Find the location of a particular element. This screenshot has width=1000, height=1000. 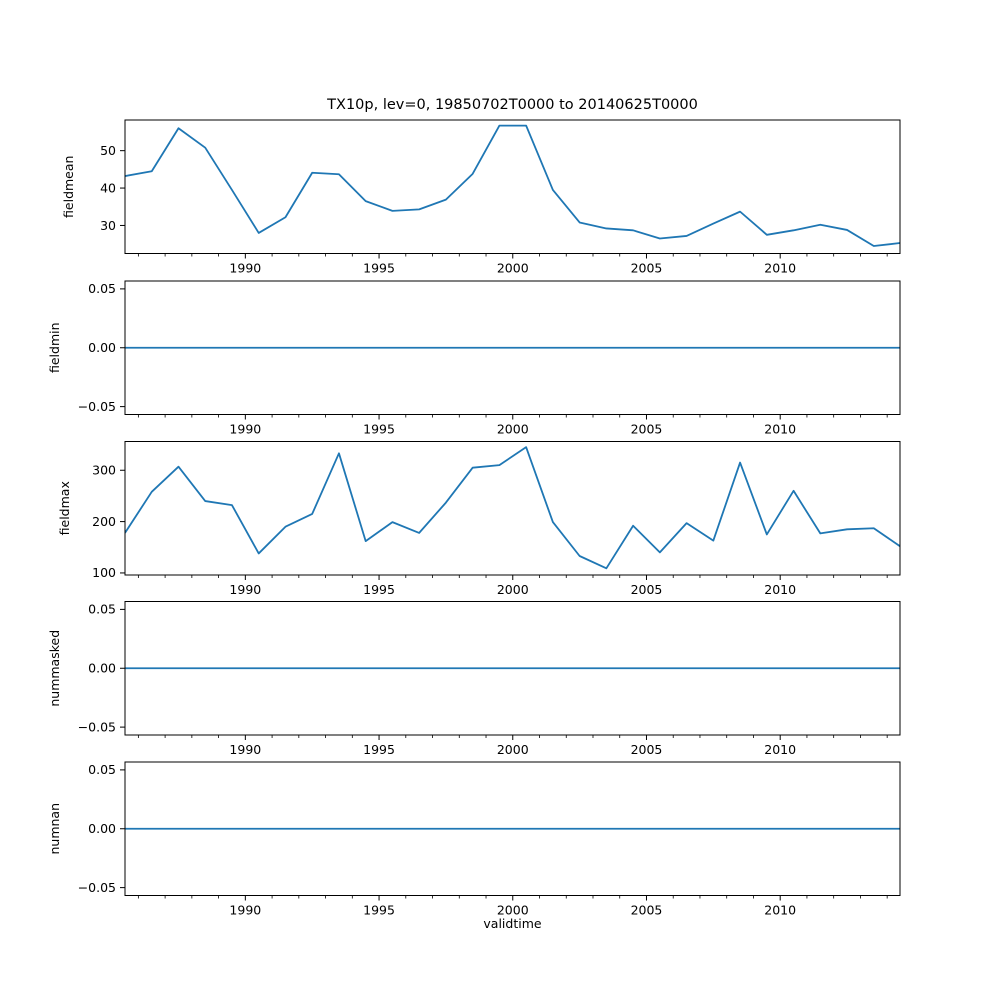

y-axis-label-fieldmean: fieldmean is located at coordinates (68, 187).